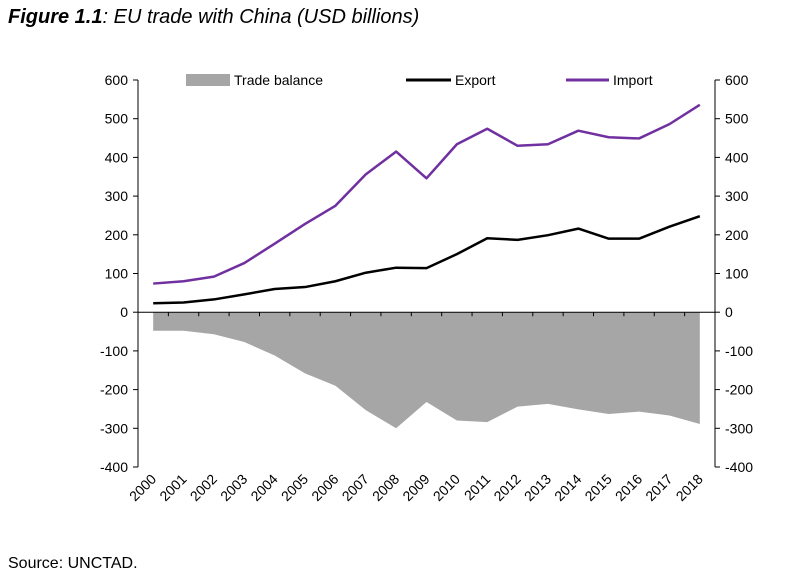  Describe the element at coordinates (739, 428) in the screenshot. I see `y-tick-label-right: -300` at that location.